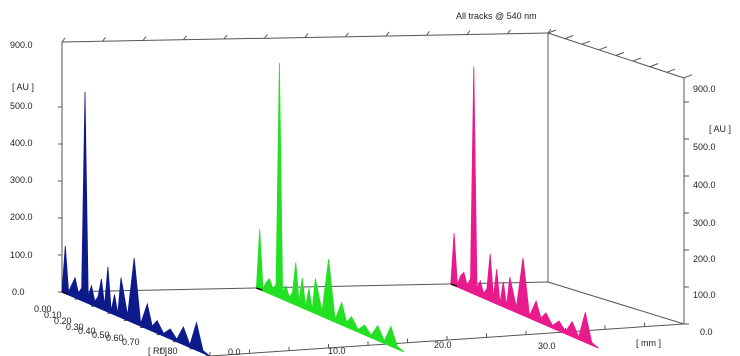  I want to click on right-tick-label: 200.0, so click(704, 259).